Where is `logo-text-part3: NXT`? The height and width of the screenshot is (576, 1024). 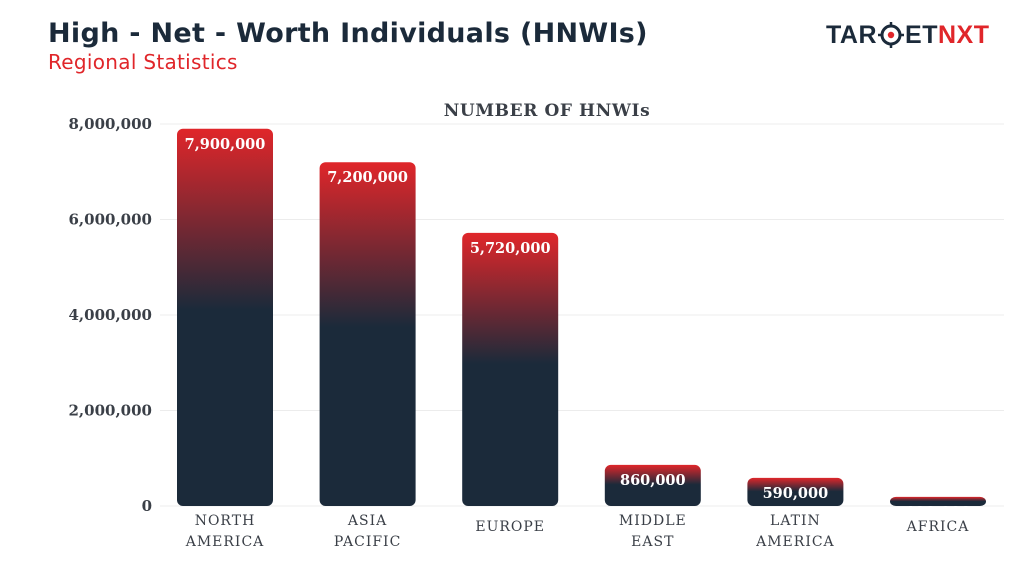
logo-text-part3: NXT is located at coordinates (963, 34).